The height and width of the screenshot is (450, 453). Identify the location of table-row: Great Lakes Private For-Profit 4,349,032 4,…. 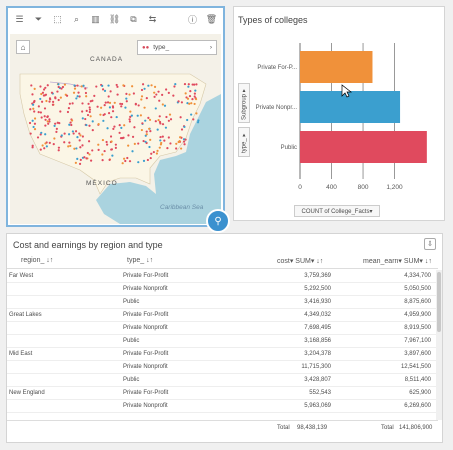
(222, 315).